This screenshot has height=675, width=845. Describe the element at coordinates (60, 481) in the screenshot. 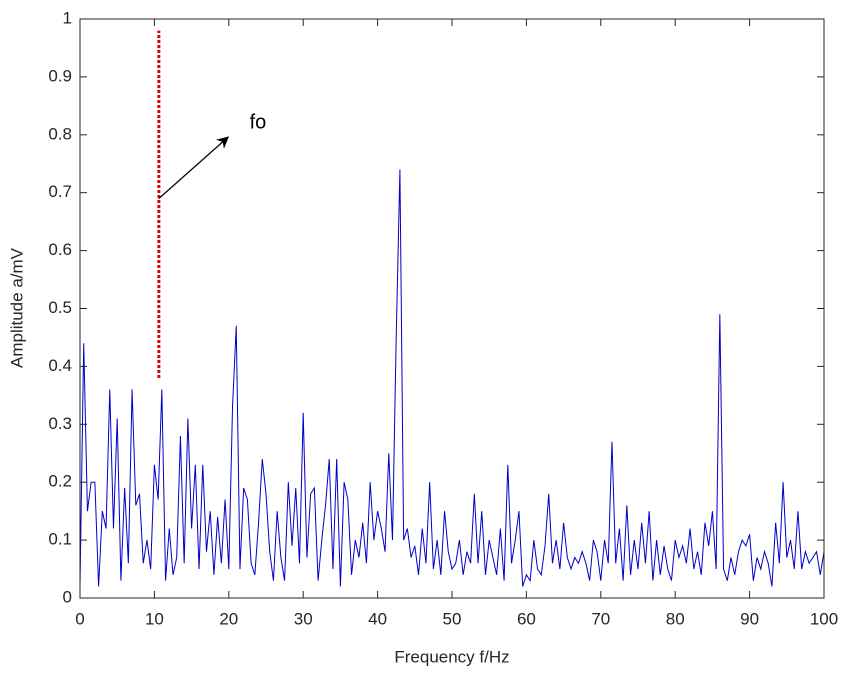

I see `y-tick-label: 0.2` at that location.